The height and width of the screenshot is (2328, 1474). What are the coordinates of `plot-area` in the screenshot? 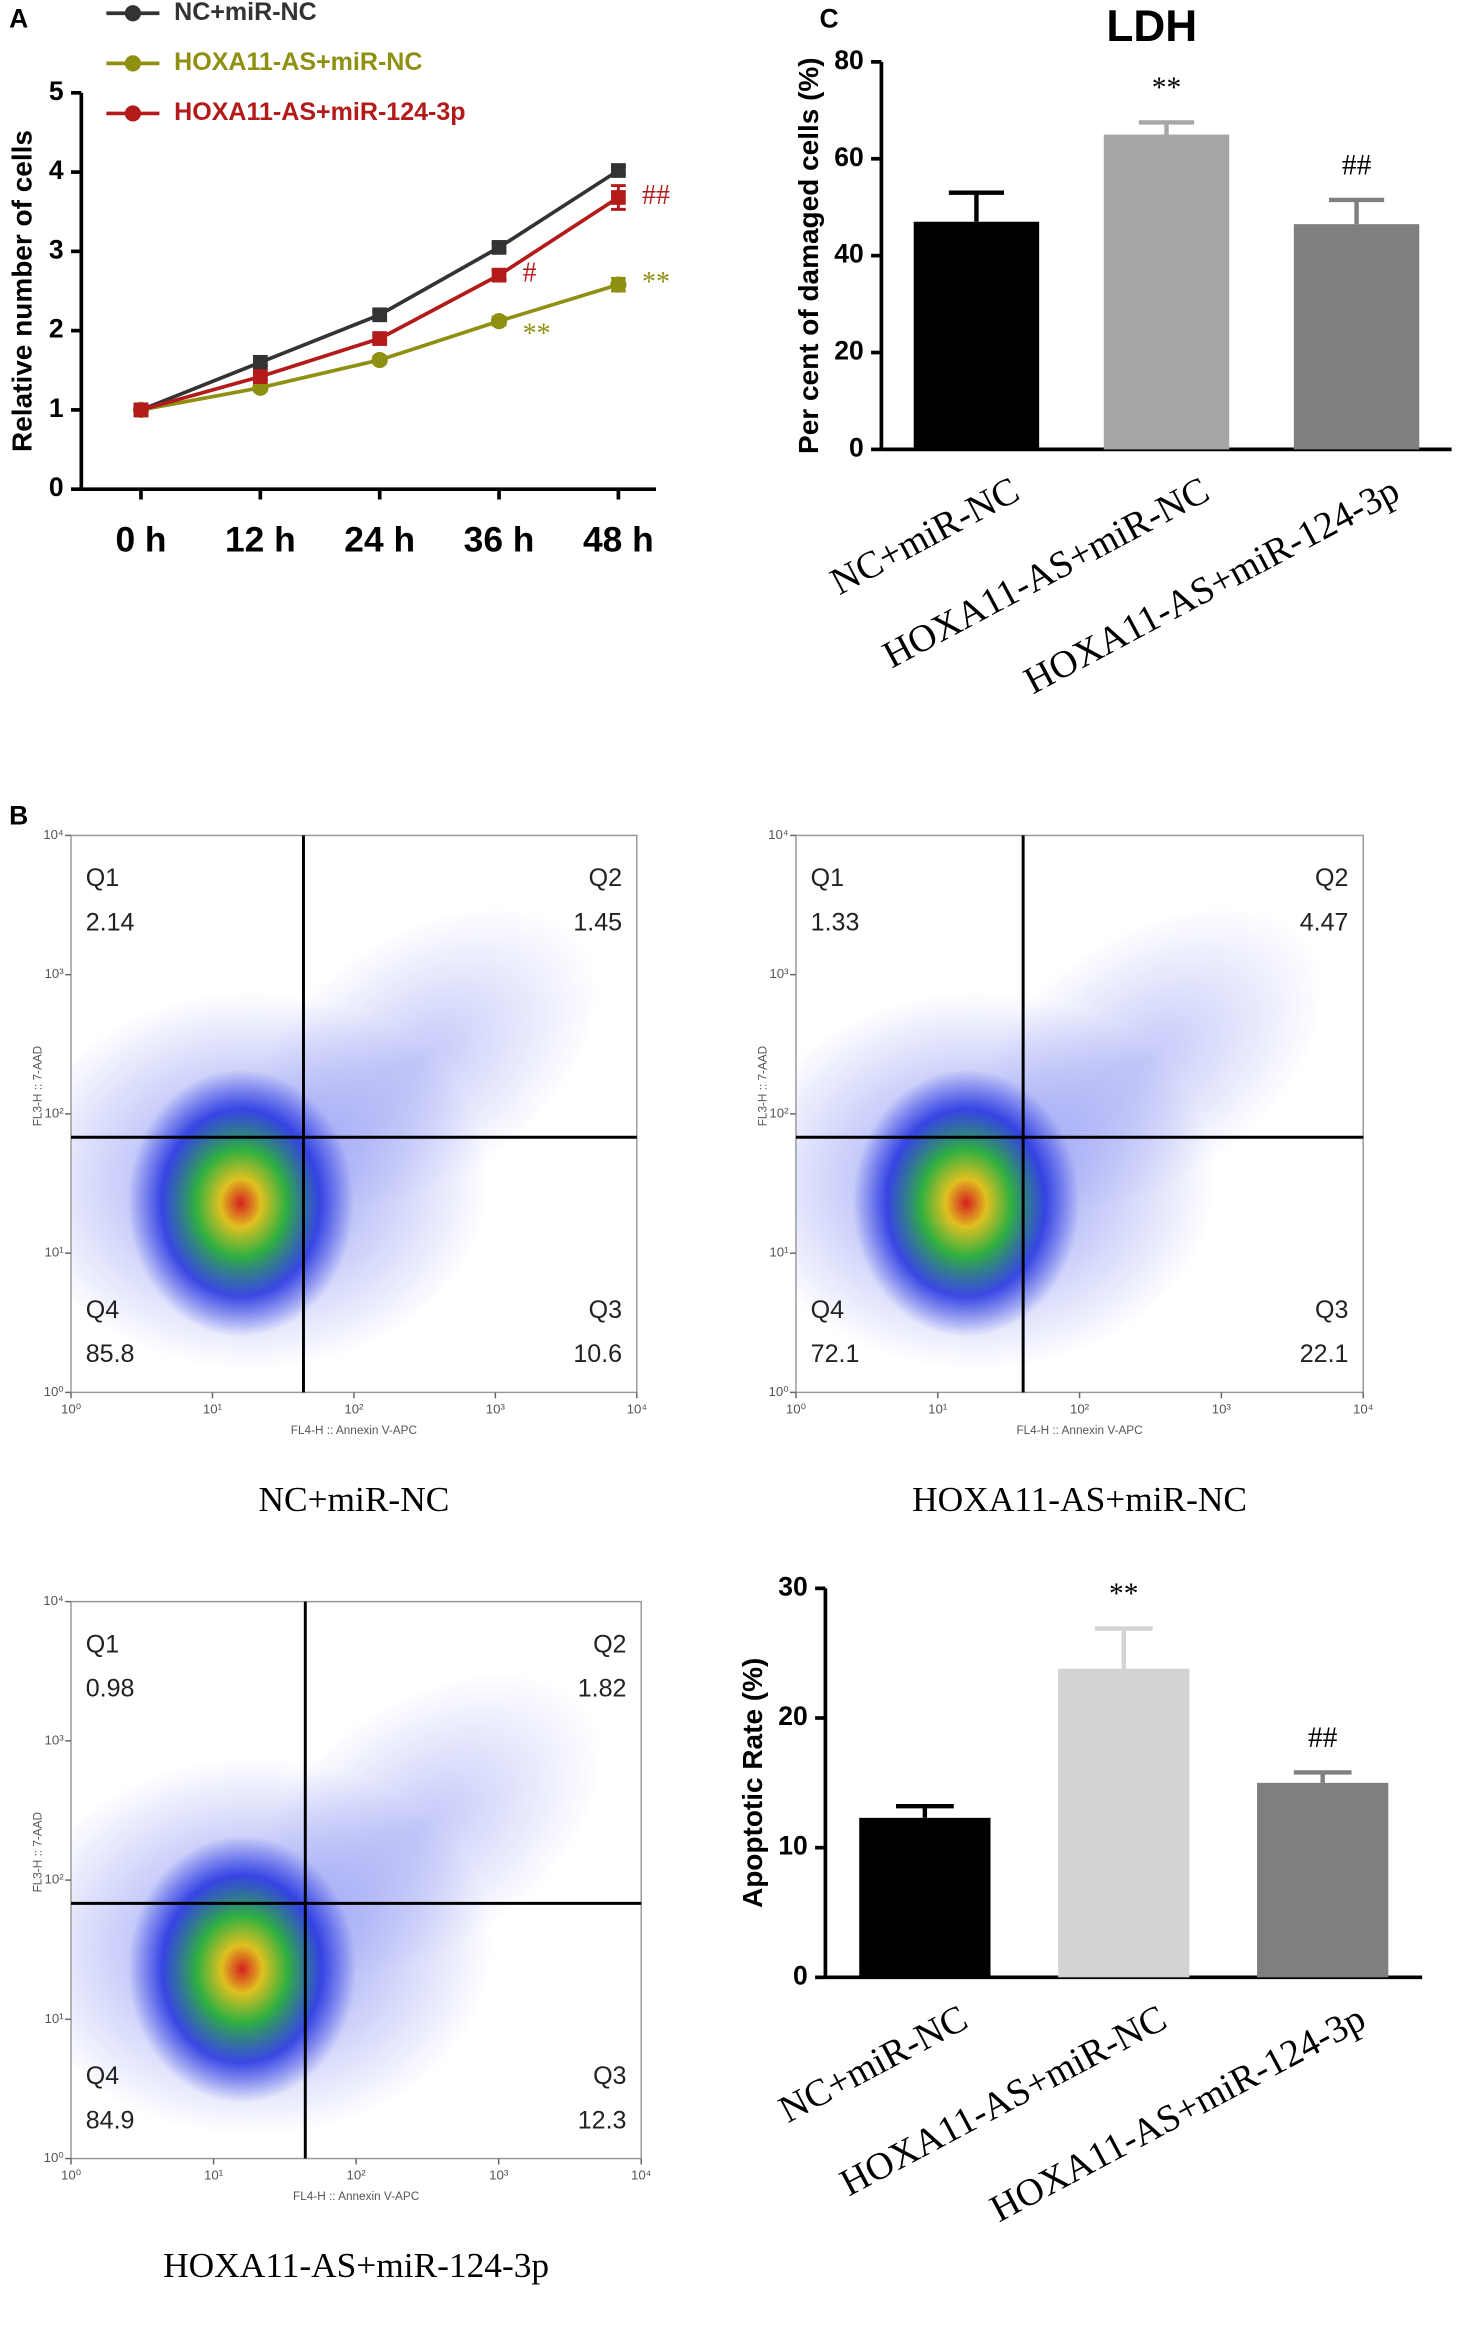 It's located at (337, 1904).